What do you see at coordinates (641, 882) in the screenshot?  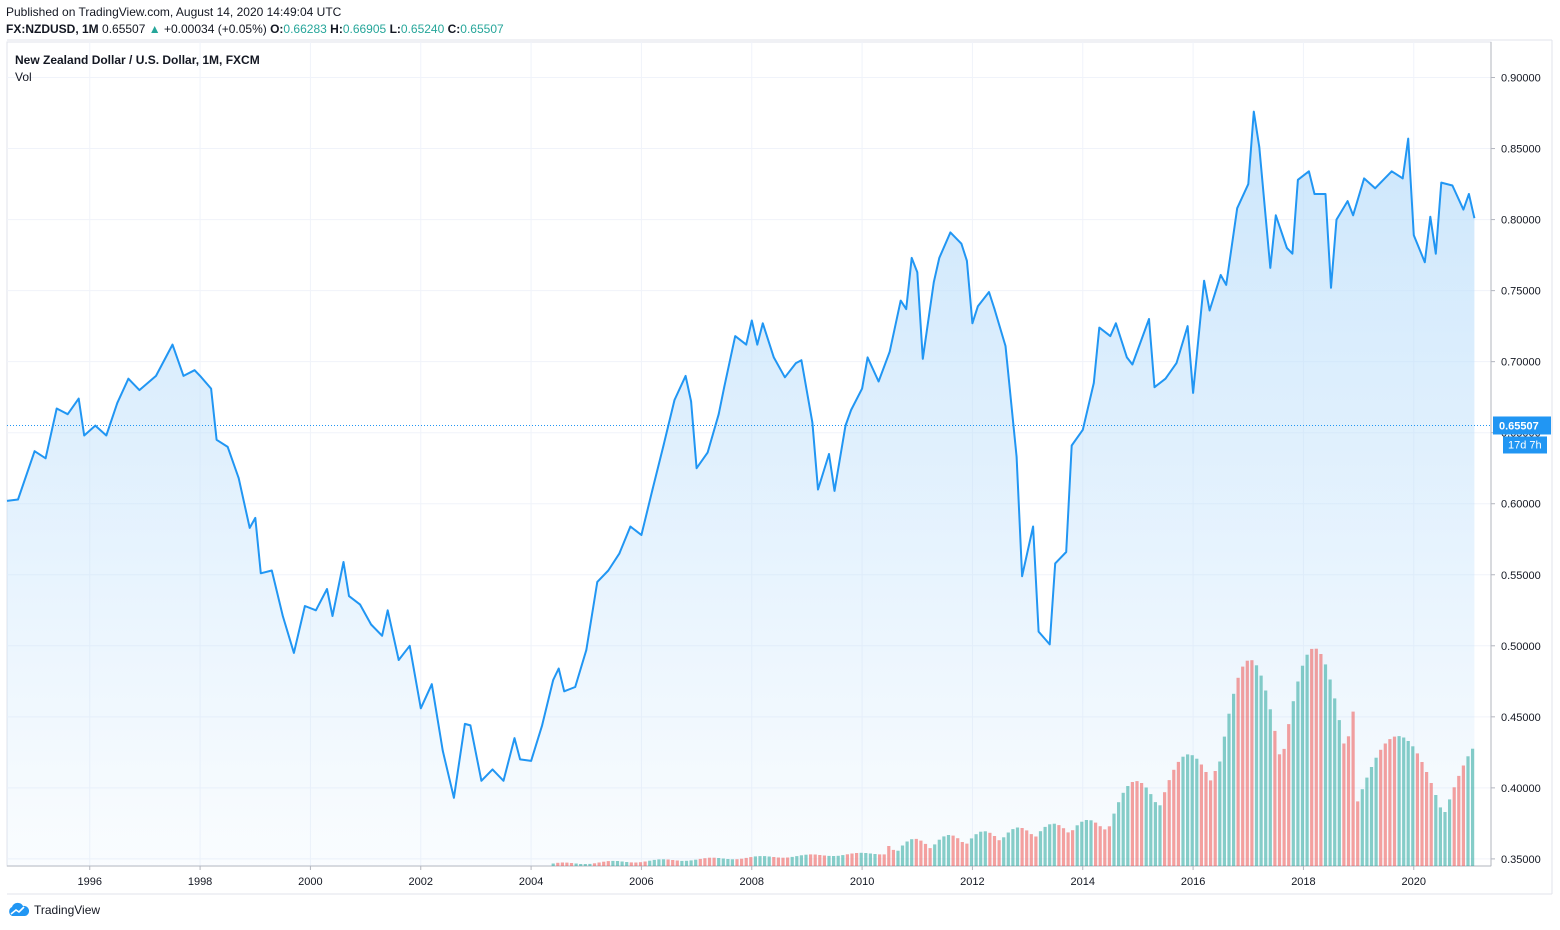 I see `x-tick-label: 2006` at bounding box center [641, 882].